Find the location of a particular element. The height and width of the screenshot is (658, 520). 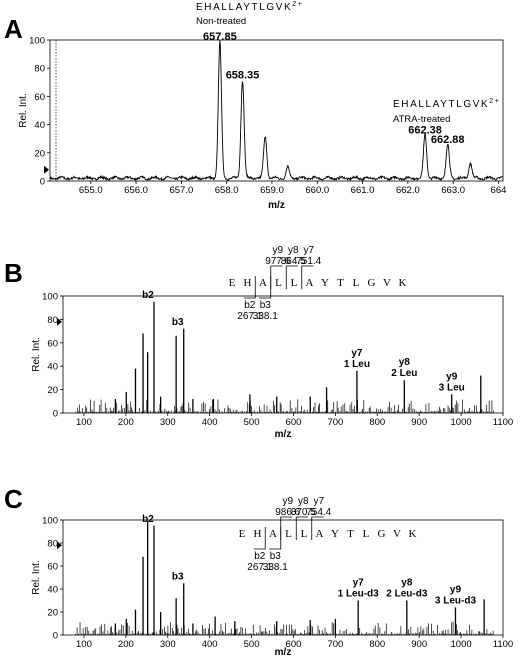

panel-c-x-axis-title: m/z is located at coordinates (283, 652).